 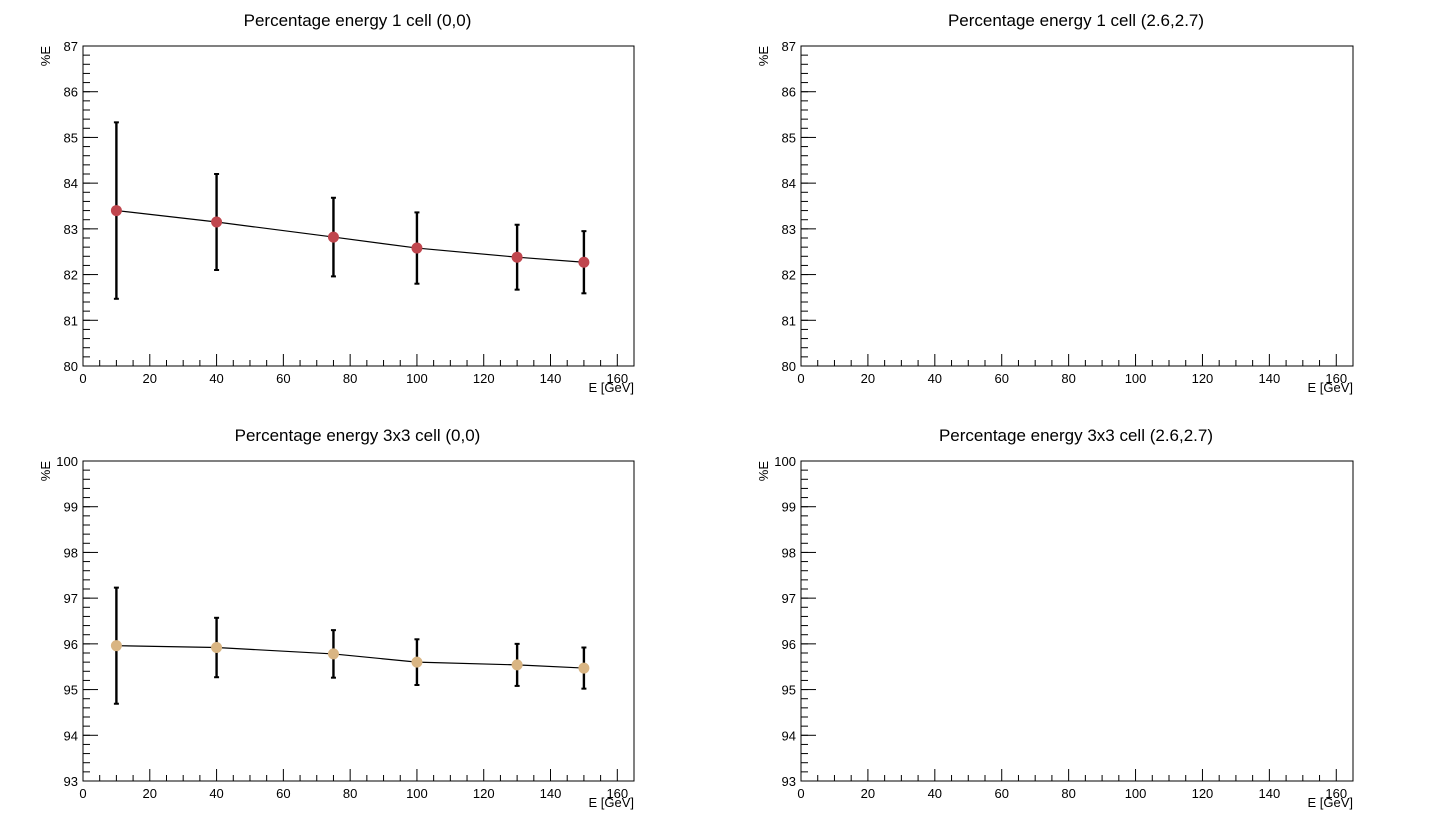 I want to click on chart-title: Percentage energy 1 cell (2.6,2.7), so click(x=1076, y=20).